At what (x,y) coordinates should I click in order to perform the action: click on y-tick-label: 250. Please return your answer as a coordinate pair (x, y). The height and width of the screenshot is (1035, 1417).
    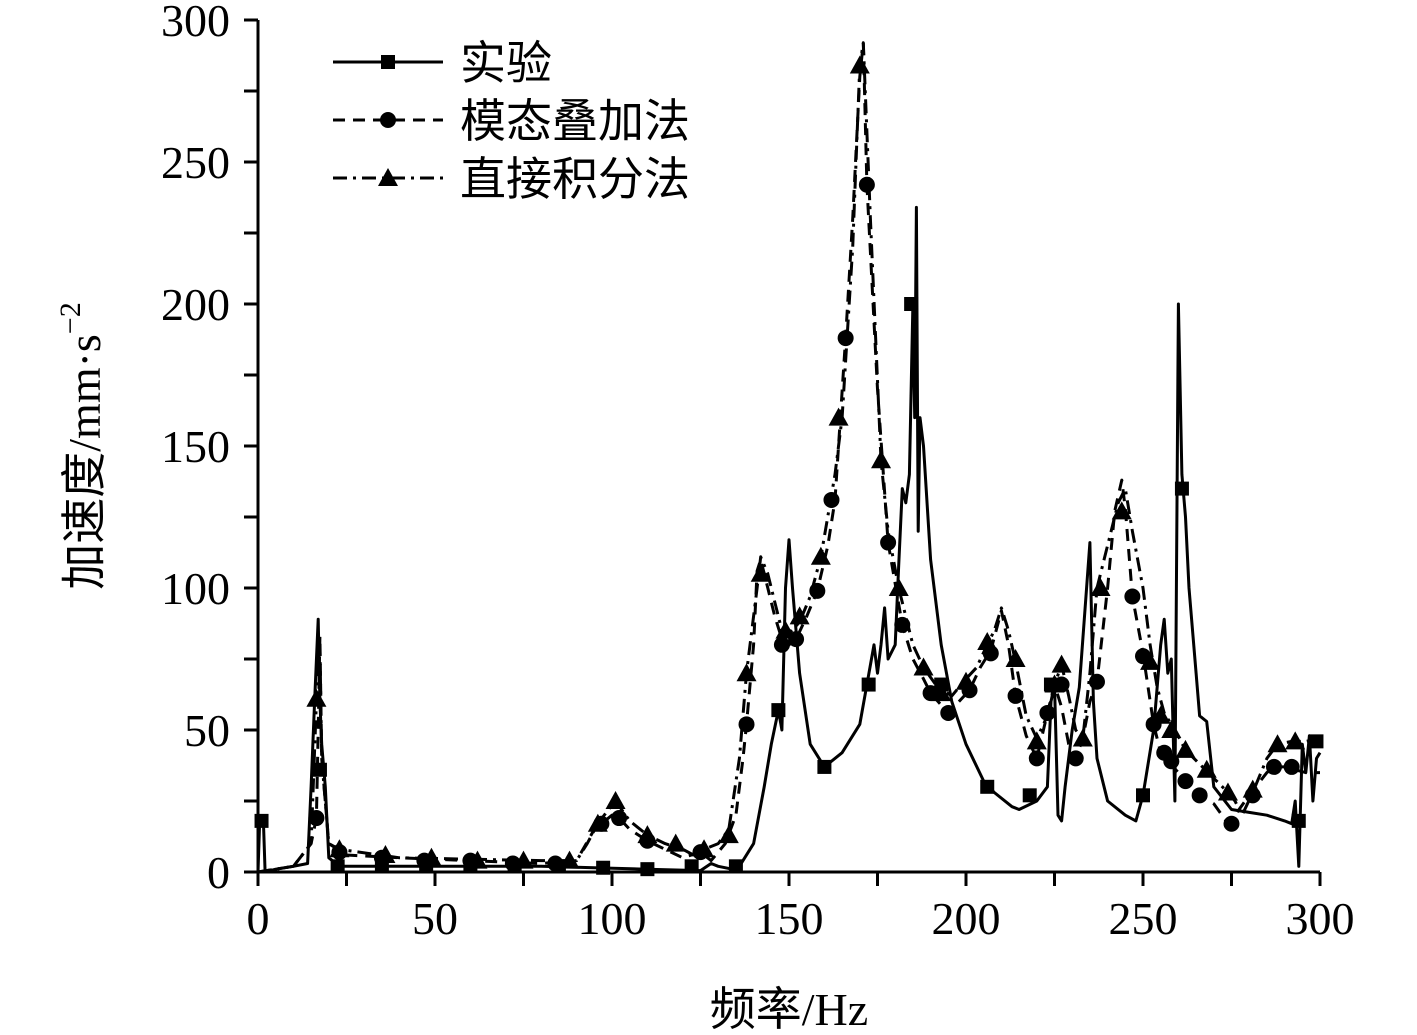
    Looking at the image, I should click on (195, 162).